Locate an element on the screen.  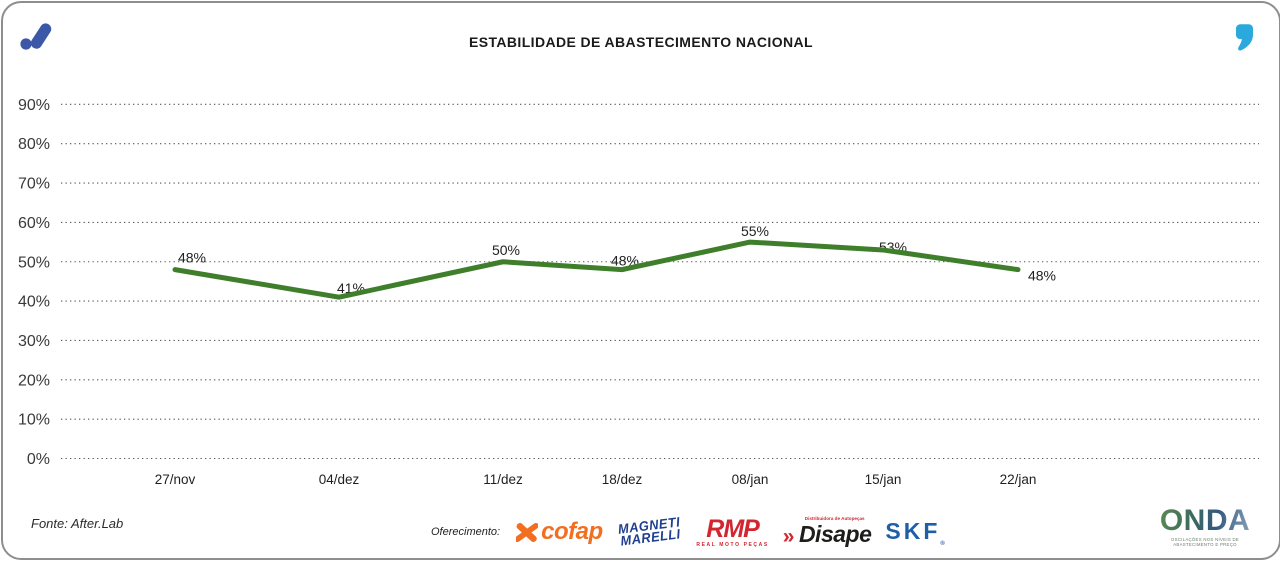
x-axis-tick-label: 18/dez is located at coordinates (622, 479).